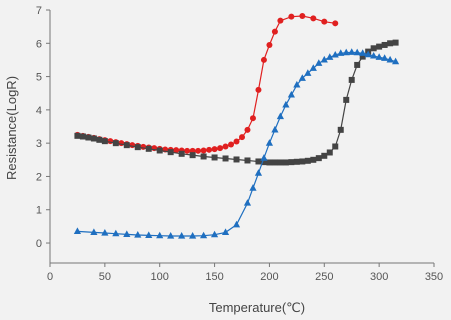  Describe the element at coordinates (379, 277) in the screenshot. I see `x-tick-label: 300` at that location.